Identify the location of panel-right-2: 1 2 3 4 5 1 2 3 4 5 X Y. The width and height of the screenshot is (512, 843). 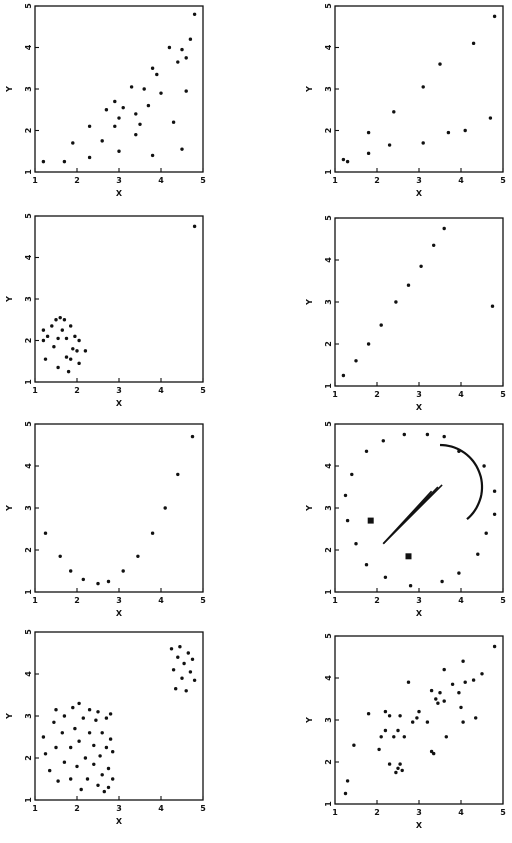
(405, 313).